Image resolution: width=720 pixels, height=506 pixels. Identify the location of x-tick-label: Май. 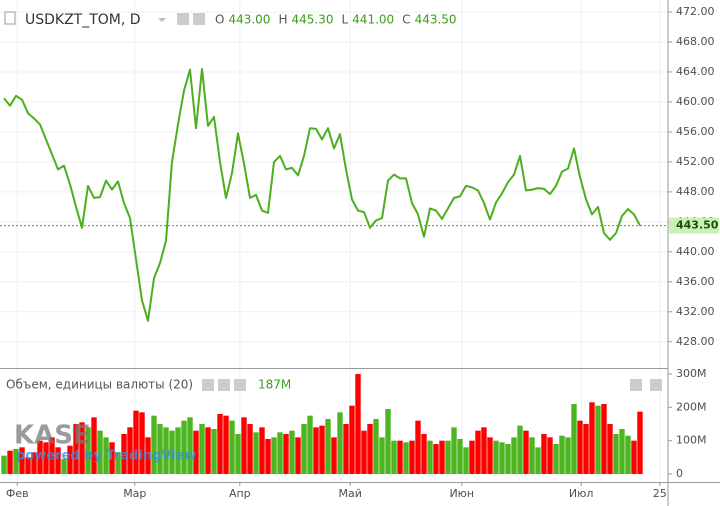
(350, 493).